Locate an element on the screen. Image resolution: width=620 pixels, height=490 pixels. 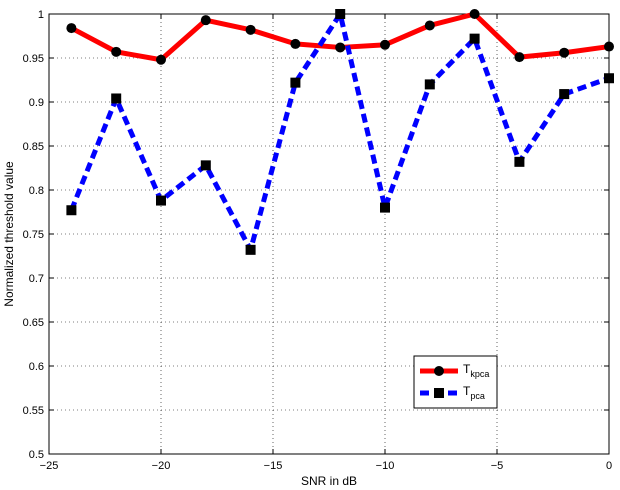
x-axis-label: SNR in dB is located at coordinates (329, 481).